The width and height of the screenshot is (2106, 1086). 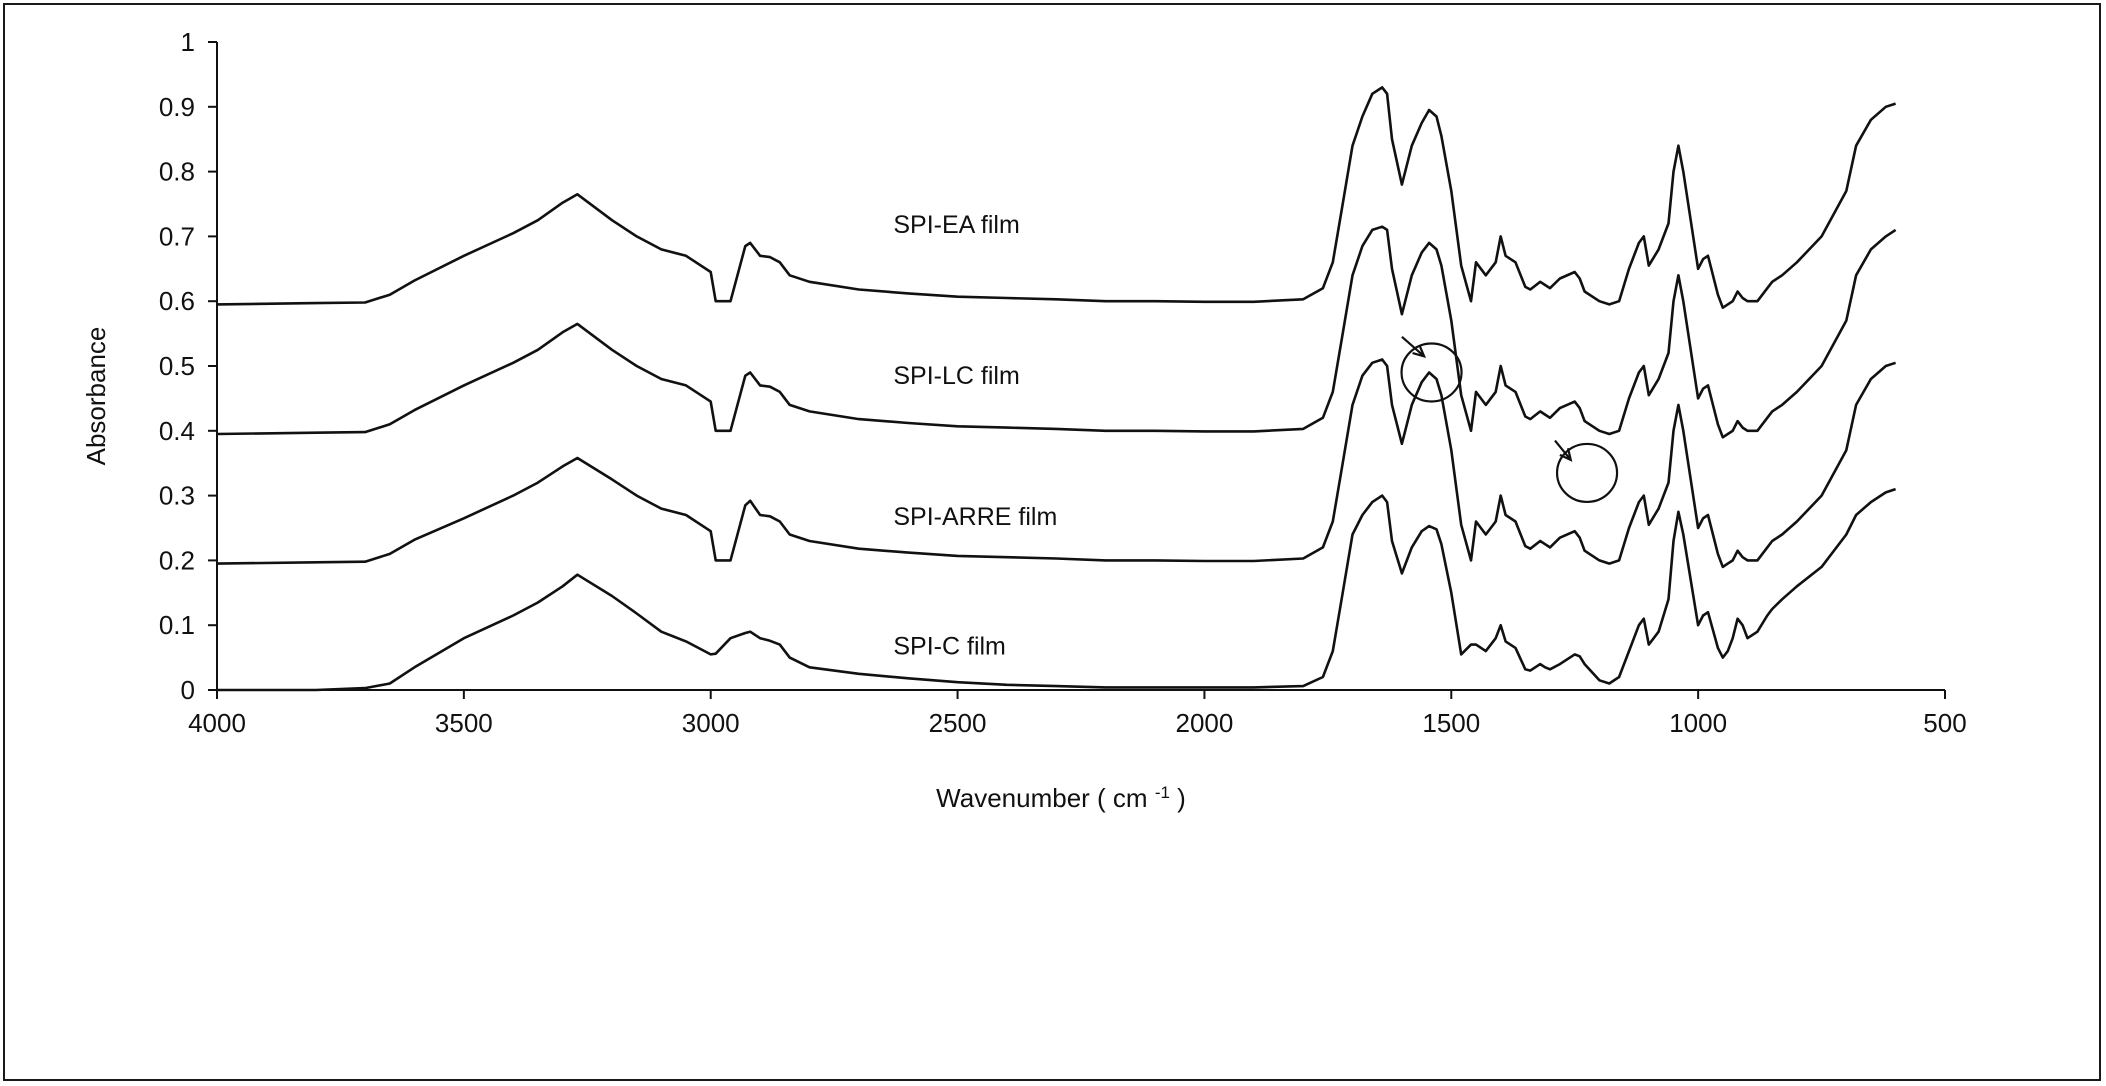 What do you see at coordinates (1205, 723) in the screenshot?
I see `x-tick-label: 2000` at bounding box center [1205, 723].